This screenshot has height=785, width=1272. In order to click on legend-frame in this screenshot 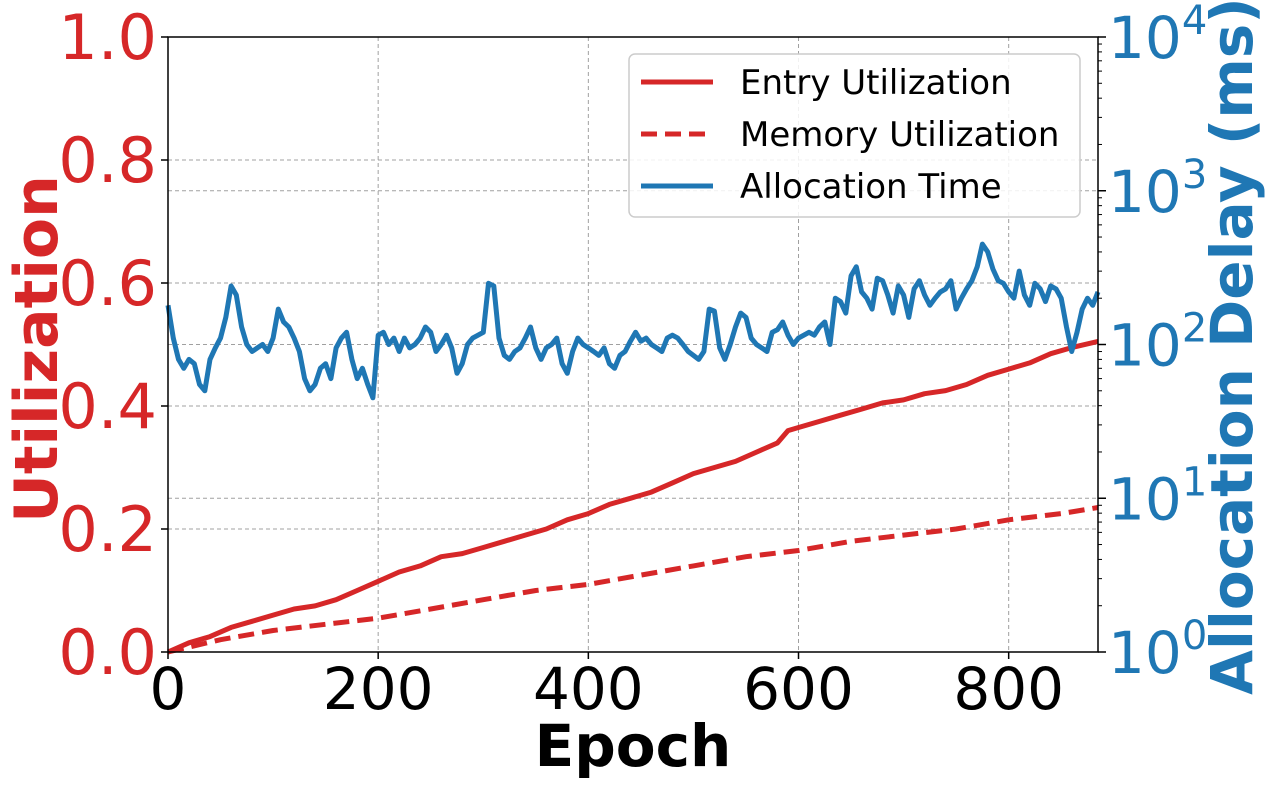, I will do `click(854, 135)`.